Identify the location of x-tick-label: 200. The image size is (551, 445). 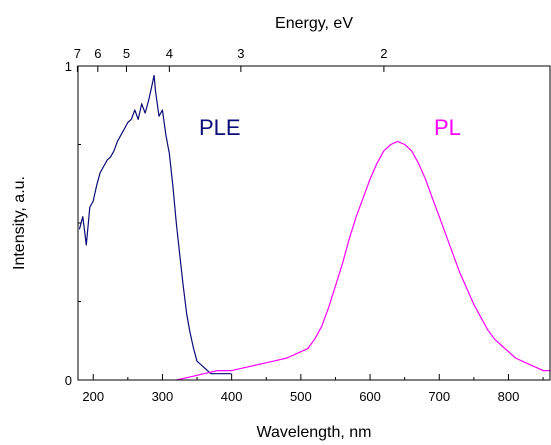
(93, 396).